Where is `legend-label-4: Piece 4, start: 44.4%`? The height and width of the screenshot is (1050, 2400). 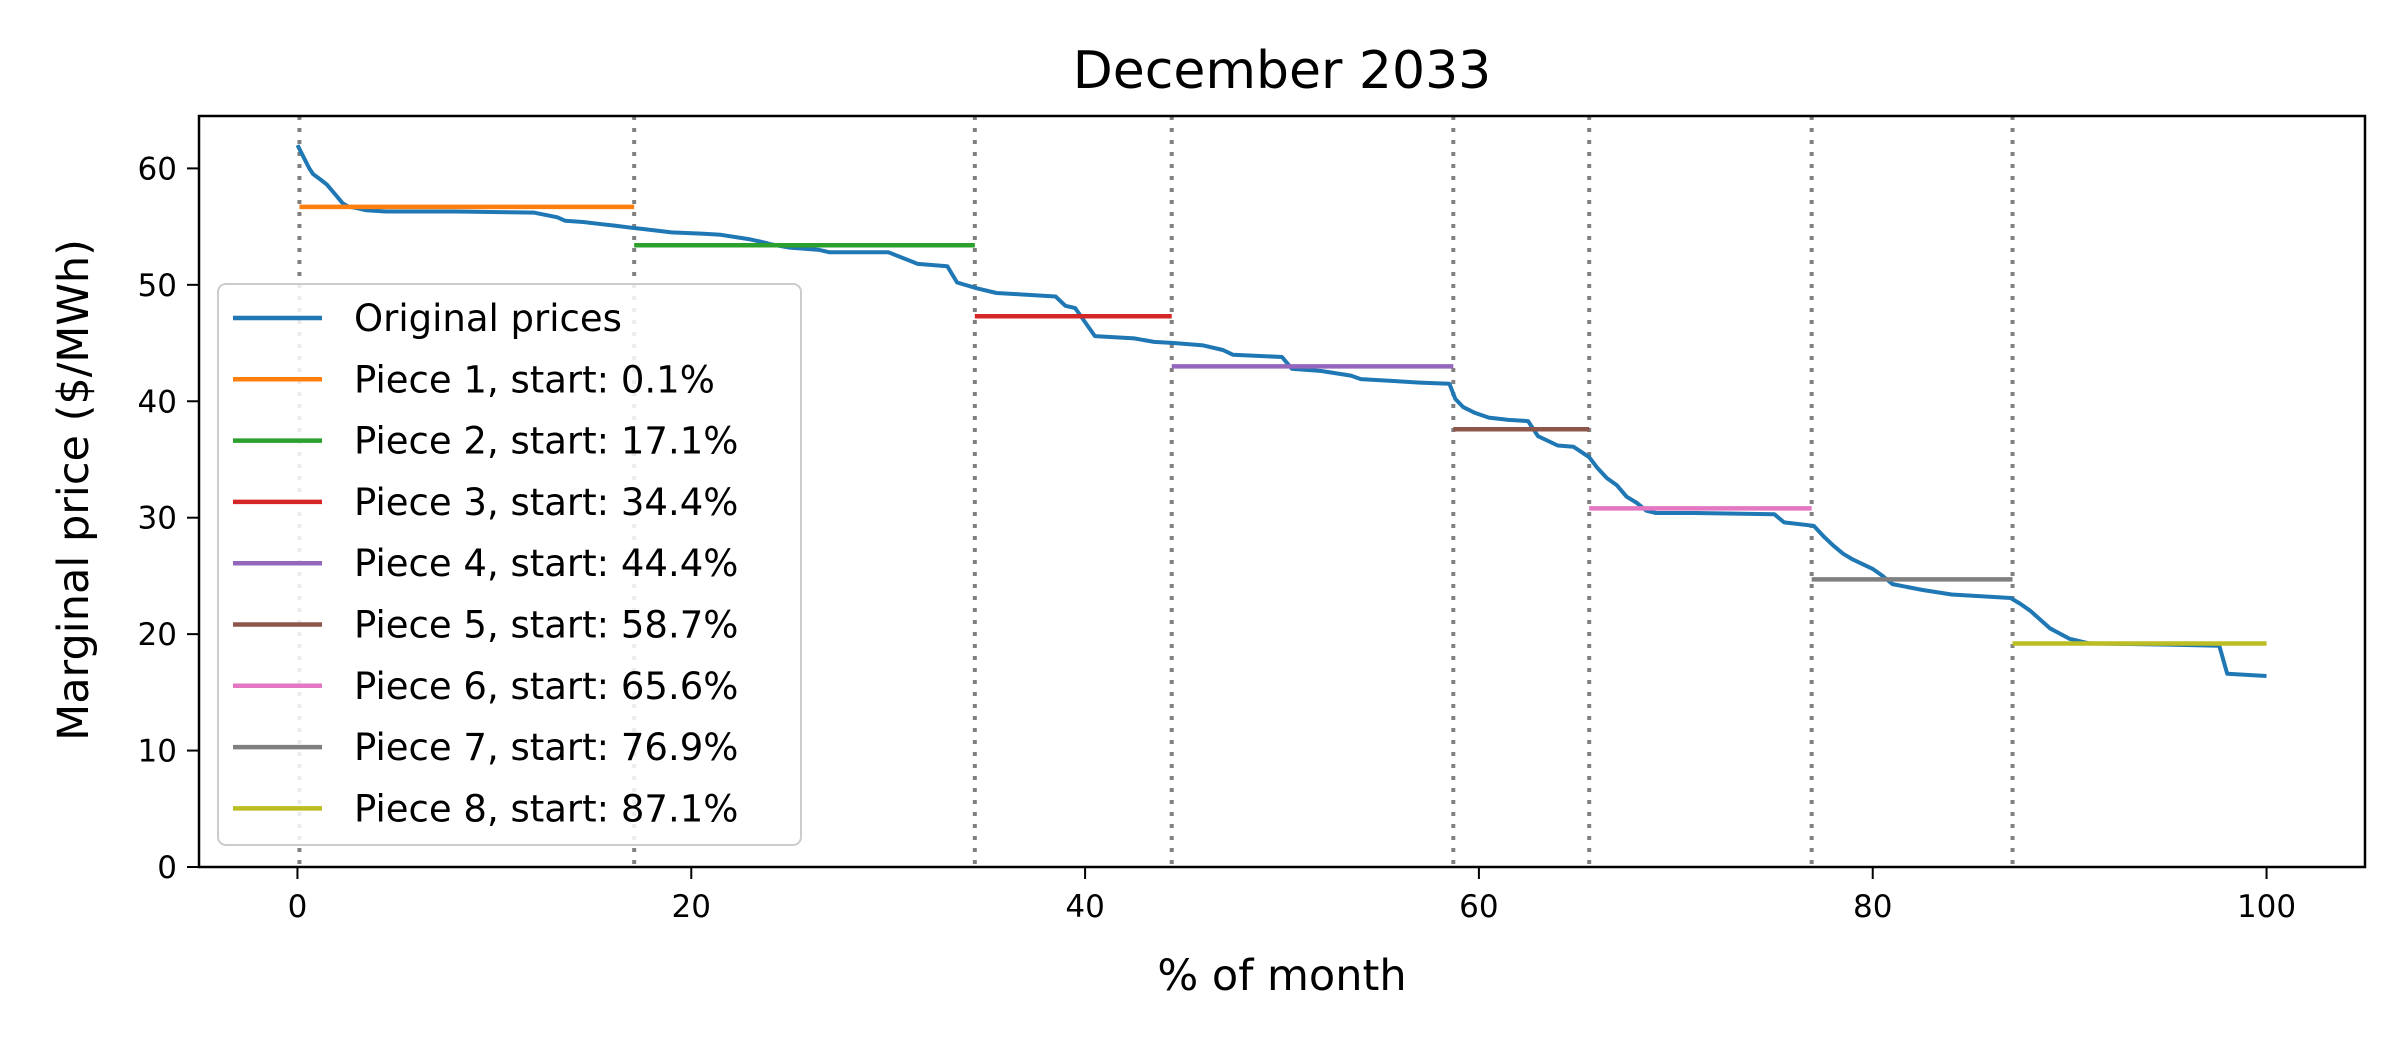
legend-label-4: Piece 4, start: 44.4% is located at coordinates (546, 563).